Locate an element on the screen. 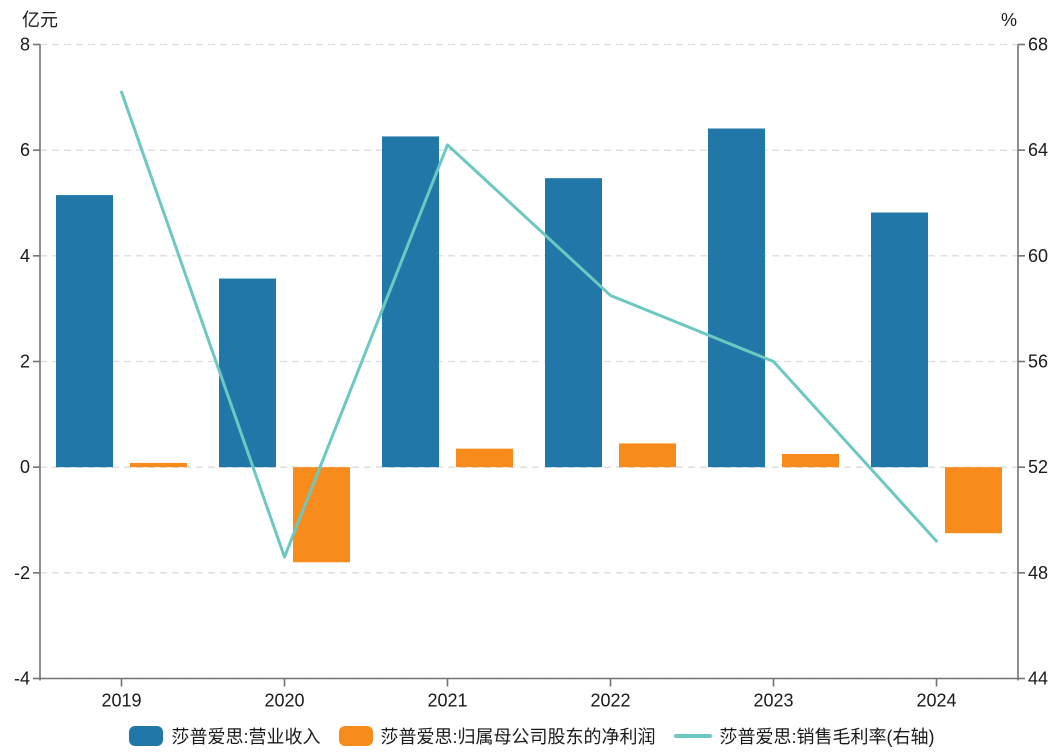 The image size is (1064, 754). left-tick-label: -4 is located at coordinates (22, 679).